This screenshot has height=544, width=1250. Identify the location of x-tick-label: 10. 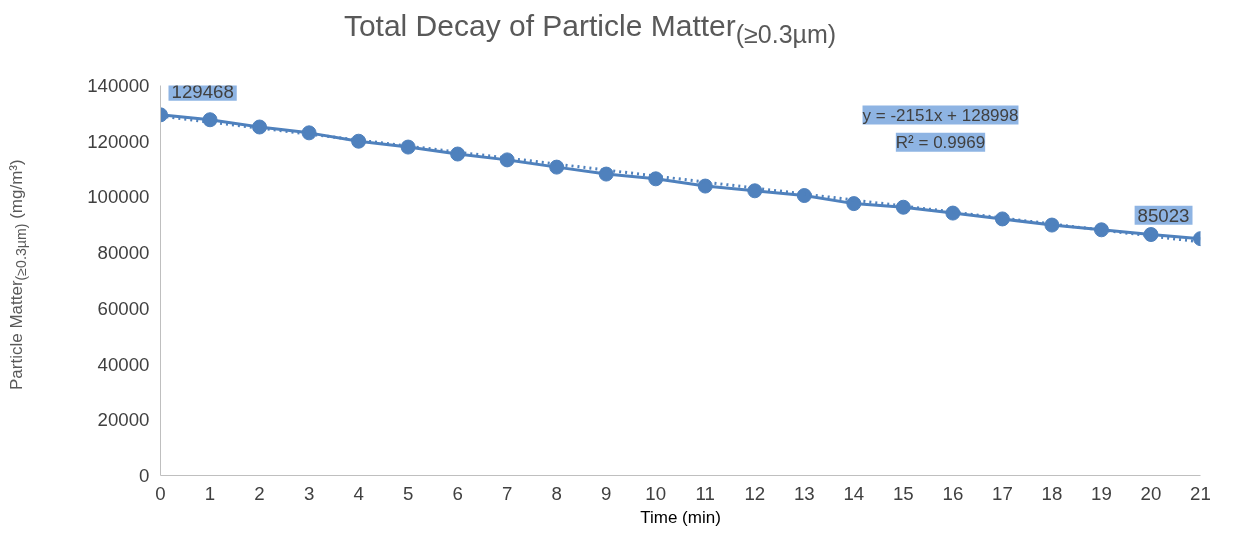
(656, 493).